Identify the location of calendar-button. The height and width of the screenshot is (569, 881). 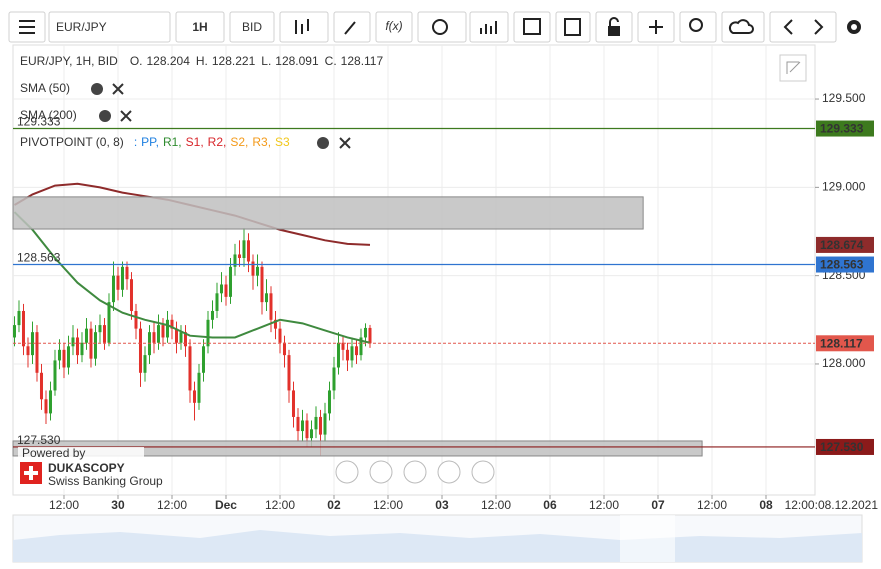
(532, 27).